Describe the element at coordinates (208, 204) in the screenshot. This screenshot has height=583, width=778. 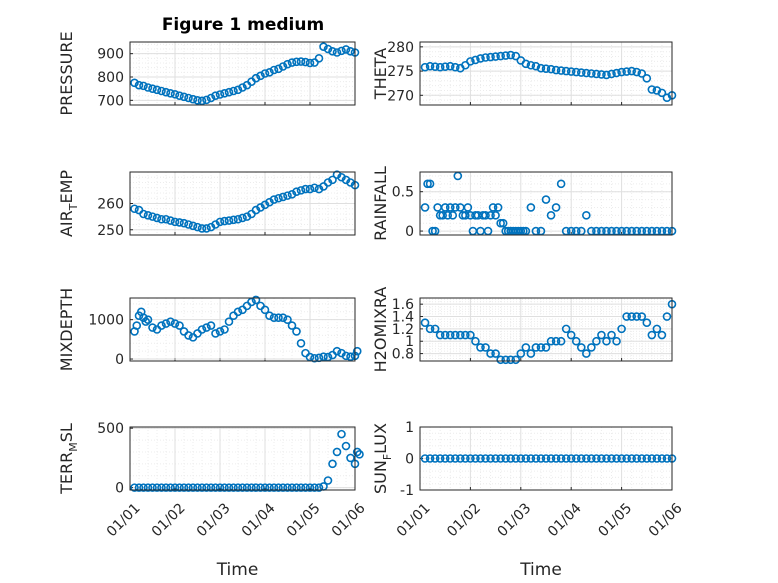
I see `subplot-3: 250 260 AIRTEMP` at that location.